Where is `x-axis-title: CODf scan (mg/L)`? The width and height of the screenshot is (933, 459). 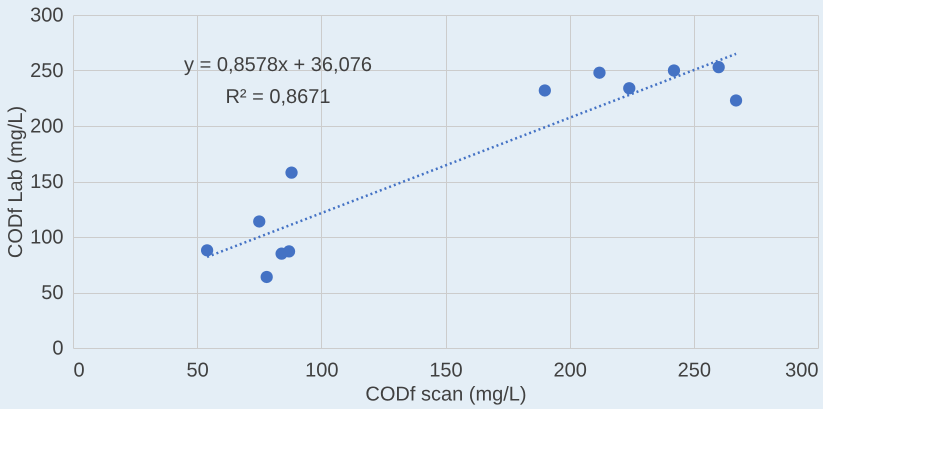 x-axis-title: CODf scan (mg/L) is located at coordinates (446, 395).